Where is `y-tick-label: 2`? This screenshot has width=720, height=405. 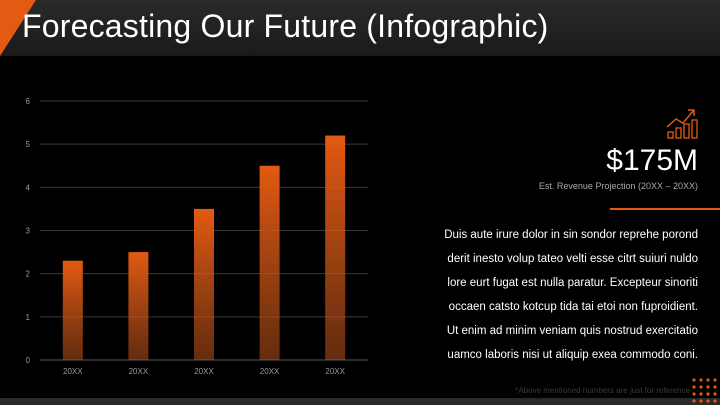 y-tick-label: 2 is located at coordinates (28, 274).